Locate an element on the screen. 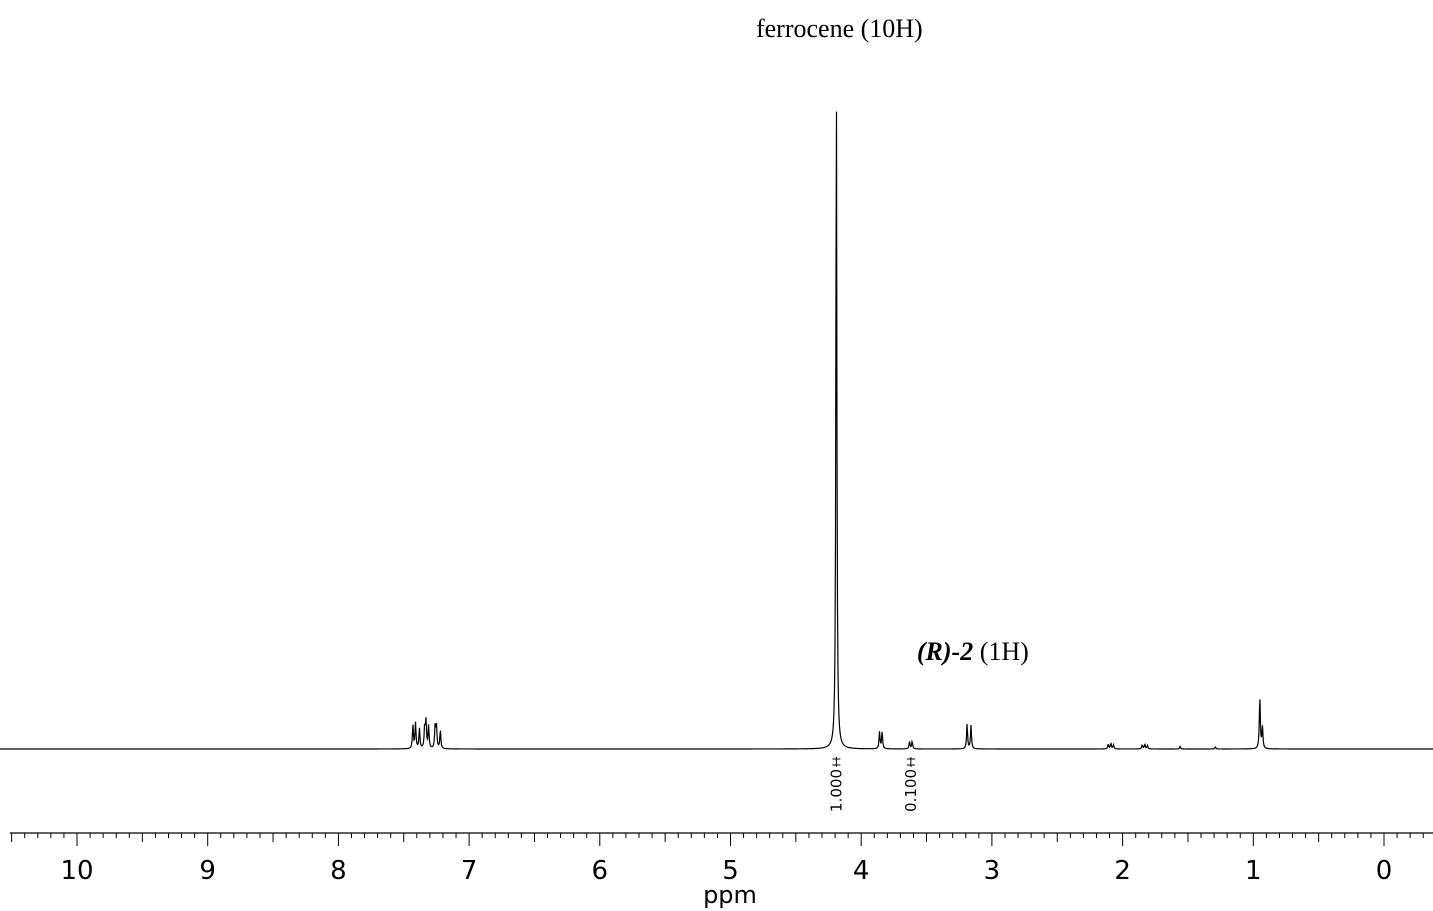  x-tick-label: 4 is located at coordinates (861, 871).